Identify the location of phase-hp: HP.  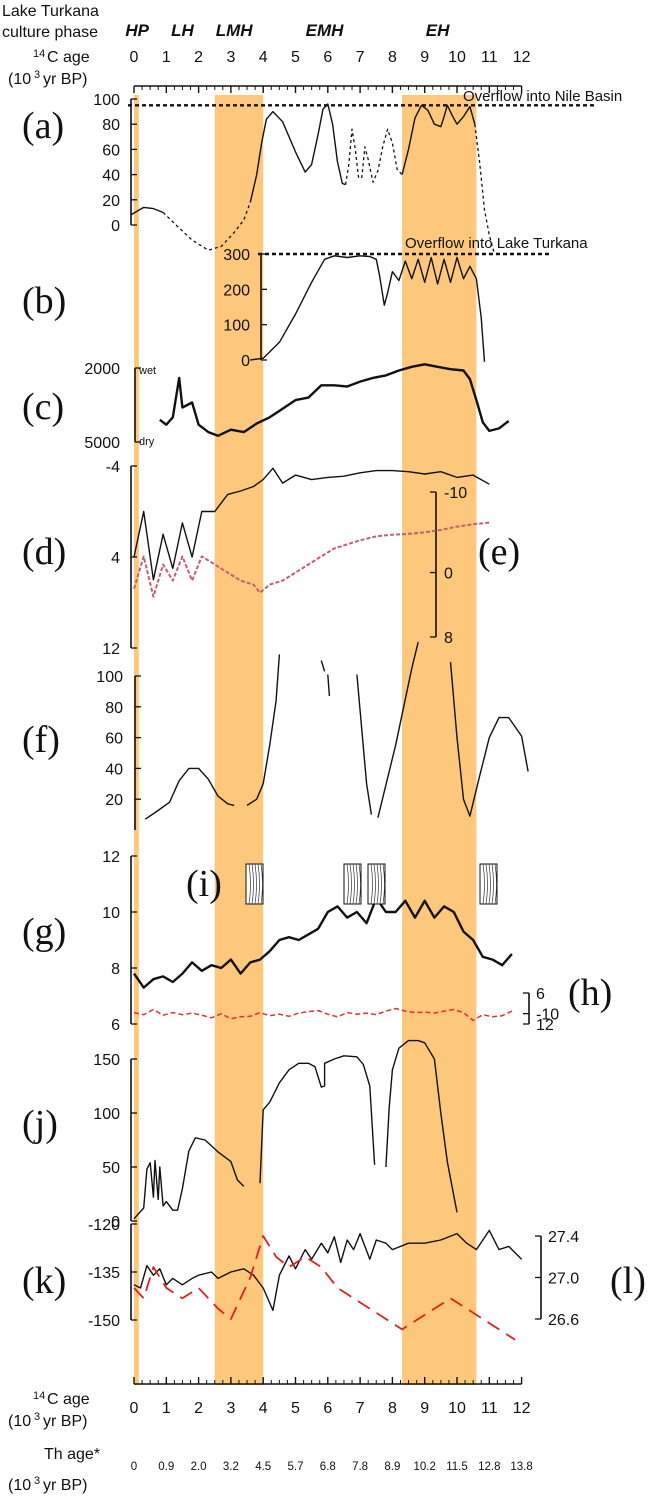
(137, 30).